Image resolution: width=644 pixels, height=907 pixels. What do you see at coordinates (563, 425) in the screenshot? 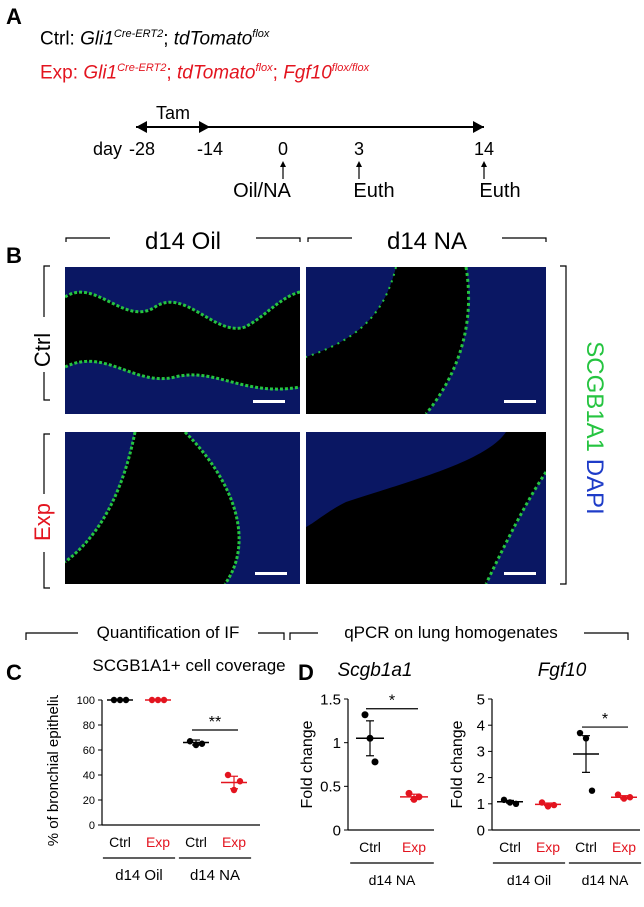
I see `stain-bracket` at bounding box center [563, 425].